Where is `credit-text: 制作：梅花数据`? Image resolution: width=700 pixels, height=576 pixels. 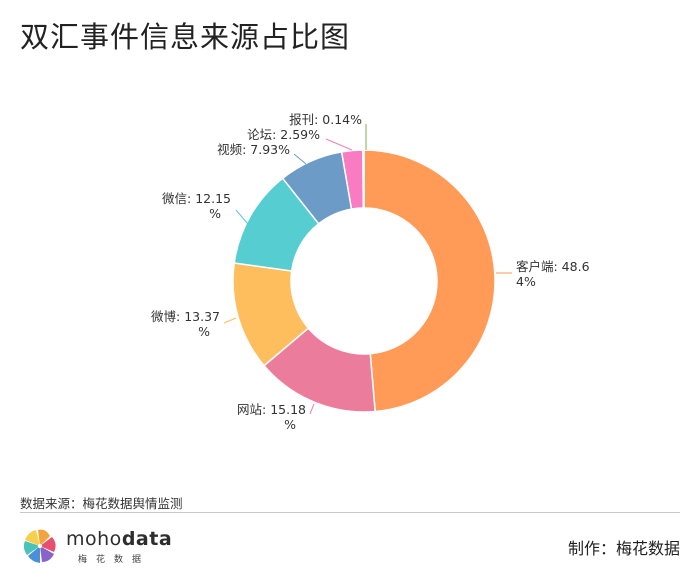 credit-text: 制作：梅花数据 is located at coordinates (623, 548).